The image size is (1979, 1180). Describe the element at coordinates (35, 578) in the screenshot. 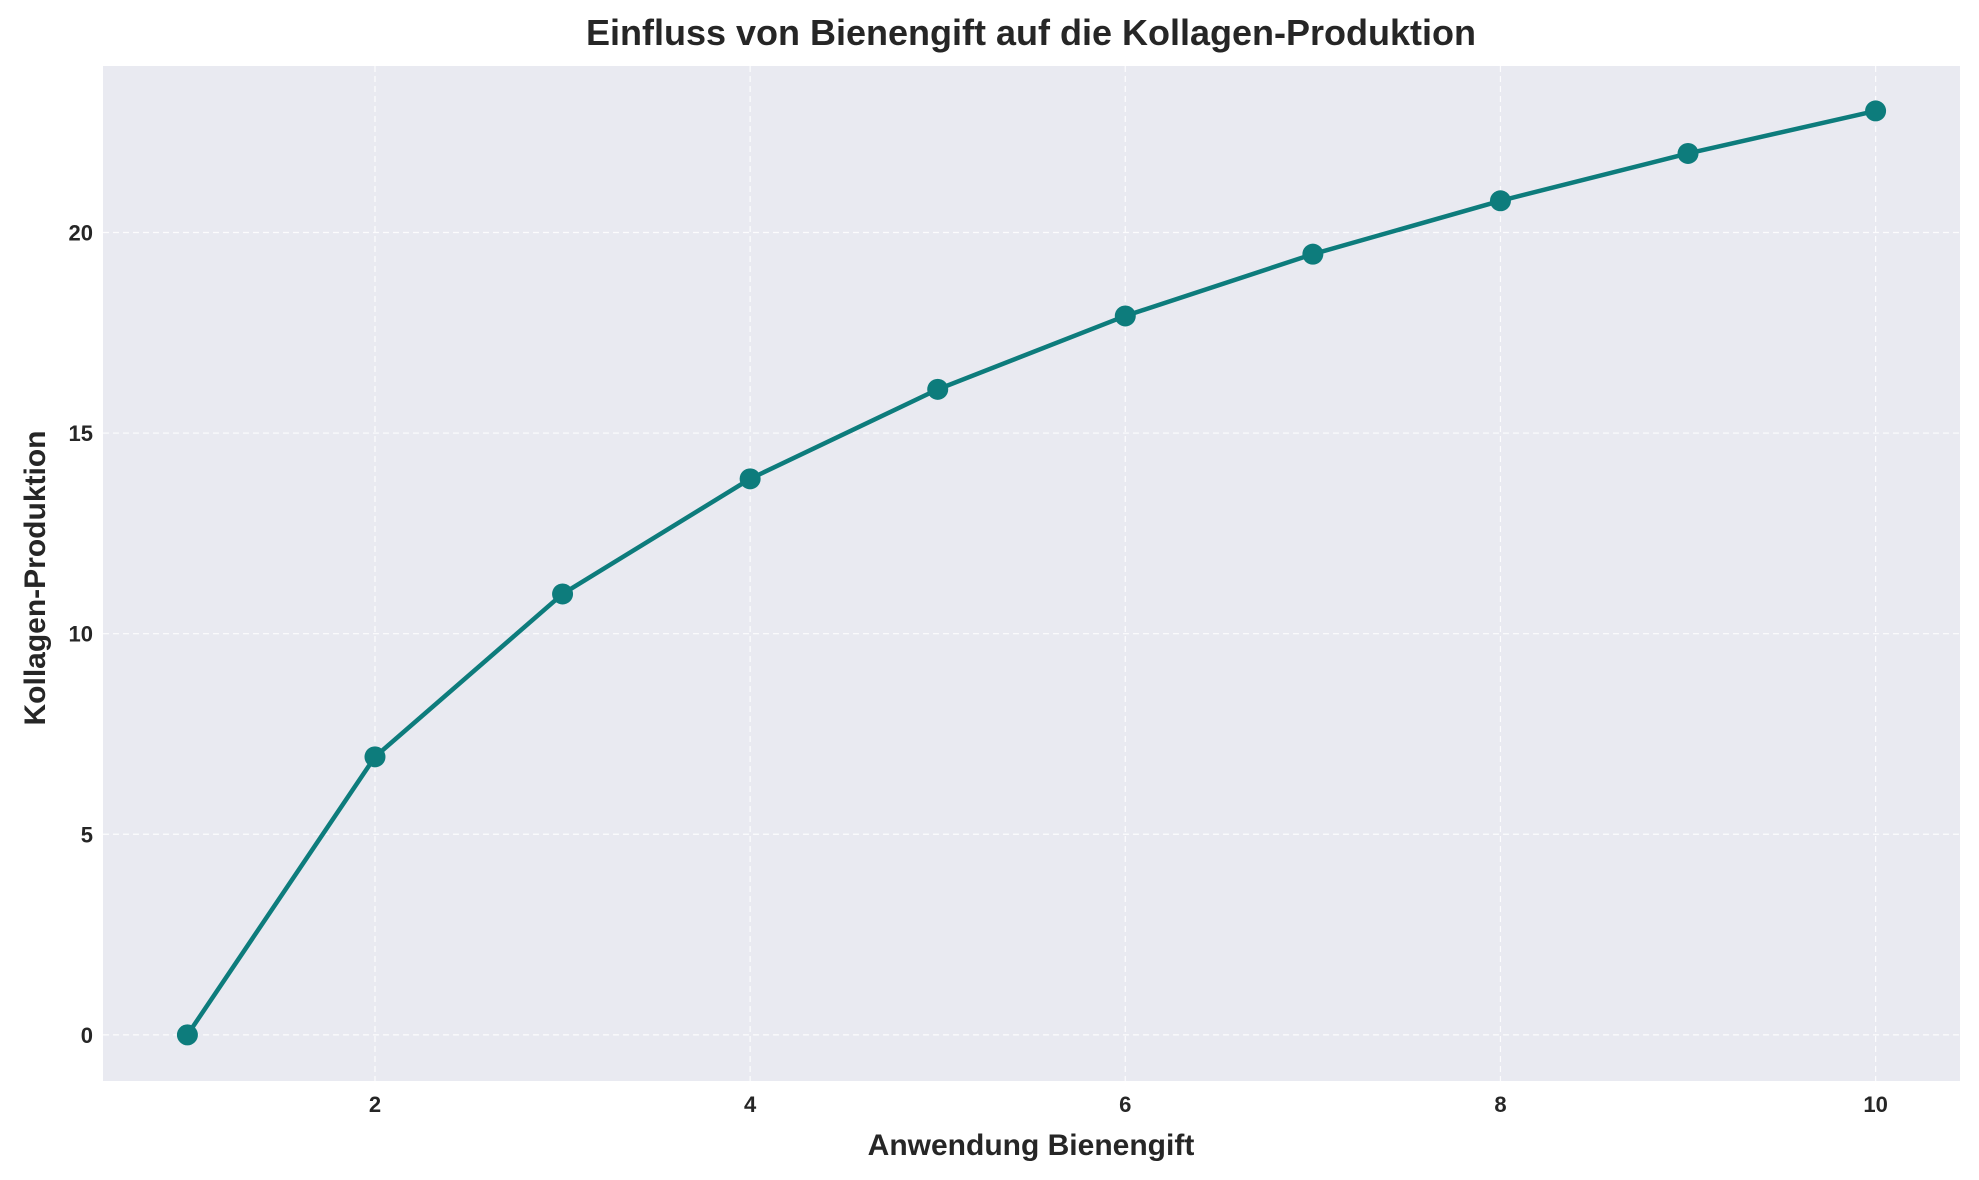

I see `y-axis-label: Kollagen-Produktion` at that location.